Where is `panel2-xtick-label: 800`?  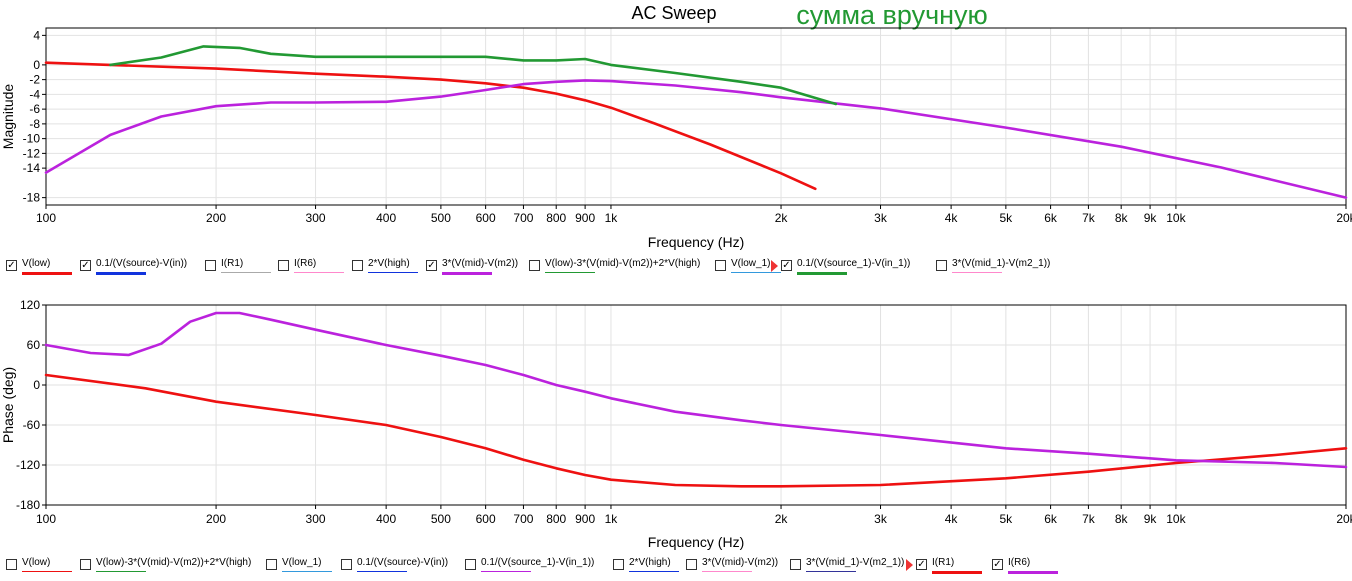
panel2-xtick-label: 800 is located at coordinates (556, 519).